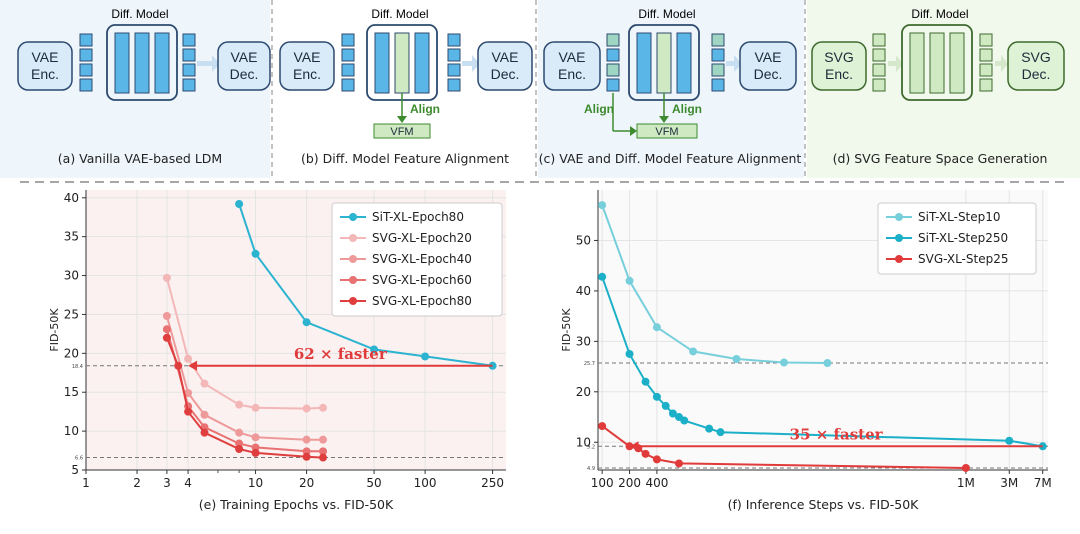 The width and height of the screenshot is (1080, 534). What do you see at coordinates (963, 238) in the screenshot?
I see `legend-label: SiT-XL-Step250` at bounding box center [963, 238].